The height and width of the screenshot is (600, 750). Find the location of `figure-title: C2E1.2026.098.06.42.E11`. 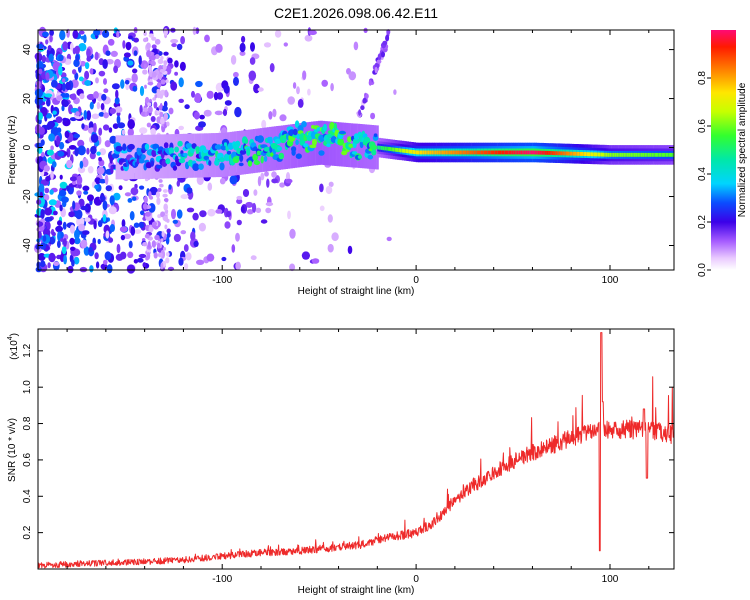

figure-title: C2E1.2026.098.06.42.E11 is located at coordinates (356, 13).